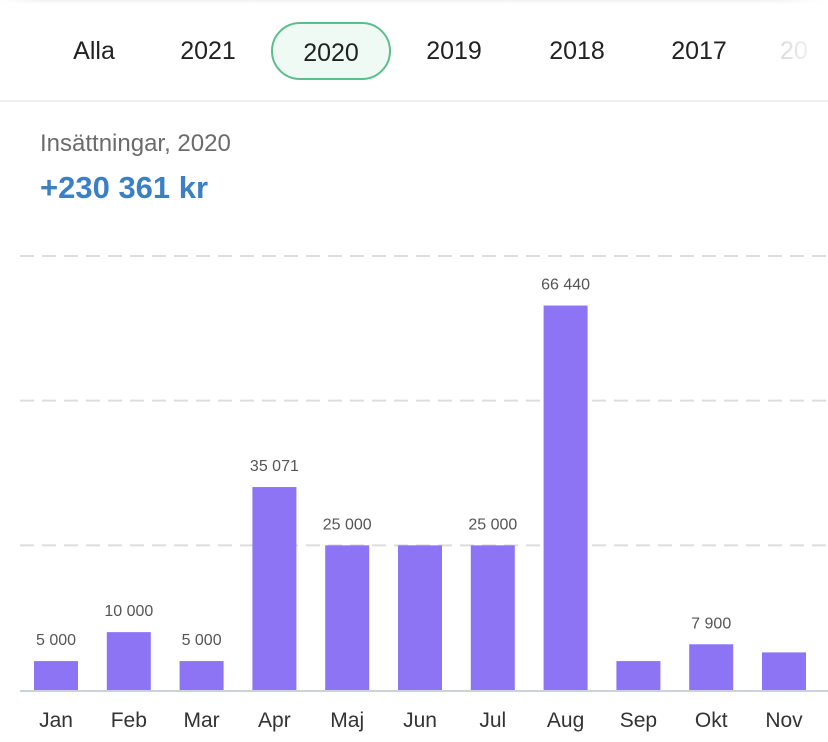 This screenshot has height=742, width=828. I want to click on bar-maj, so click(347, 617).